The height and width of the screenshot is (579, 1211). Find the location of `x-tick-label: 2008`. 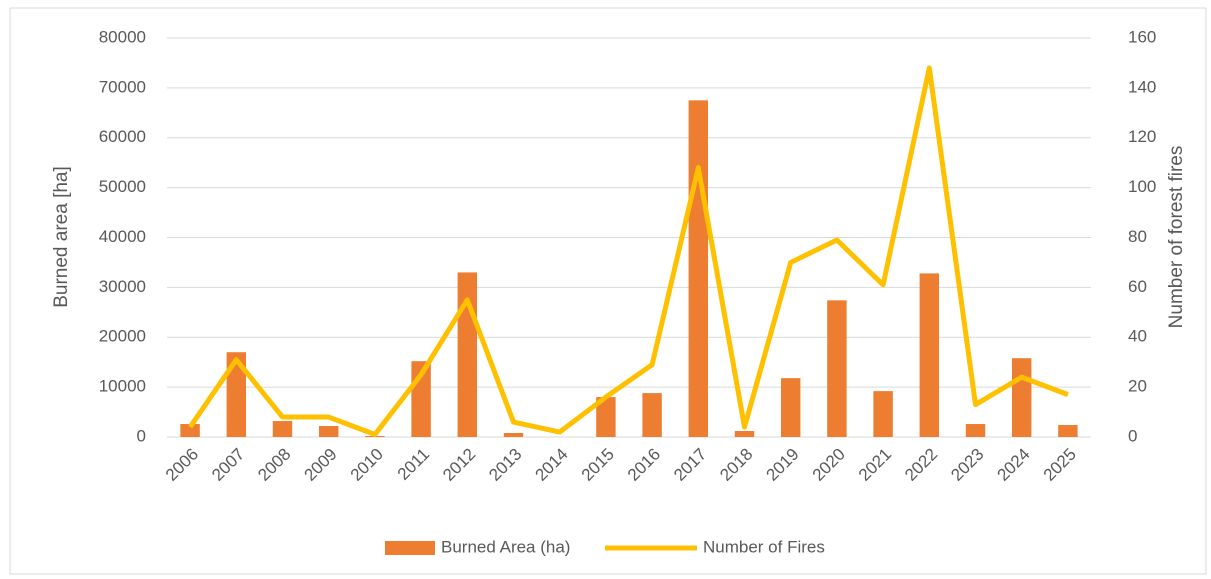

x-tick-label: 2008 is located at coordinates (274, 465).